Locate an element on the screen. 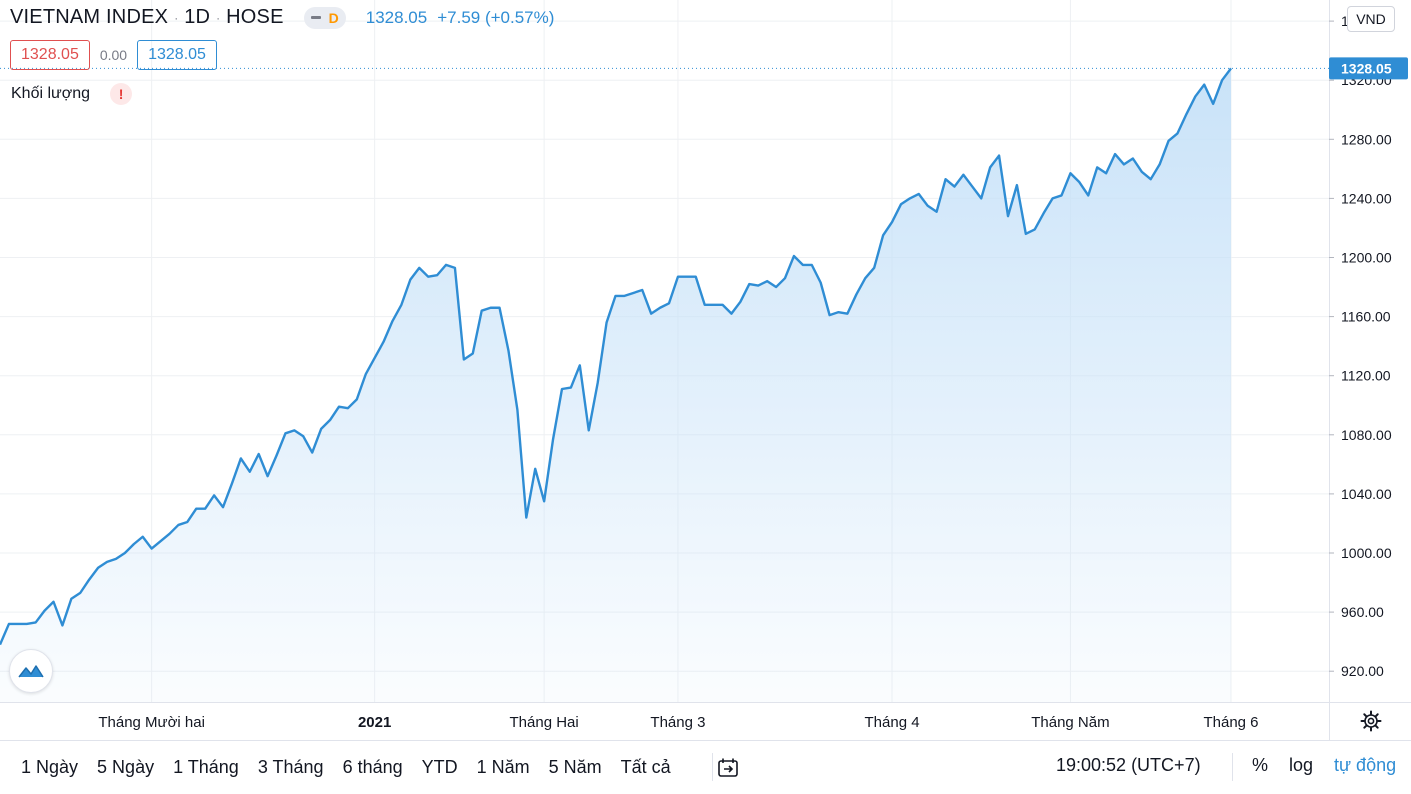 Image resolution: width=1411 pixels, height=794 pixels. timezone-clock: 19:00:52 (UTC+7) is located at coordinates (1128, 765).